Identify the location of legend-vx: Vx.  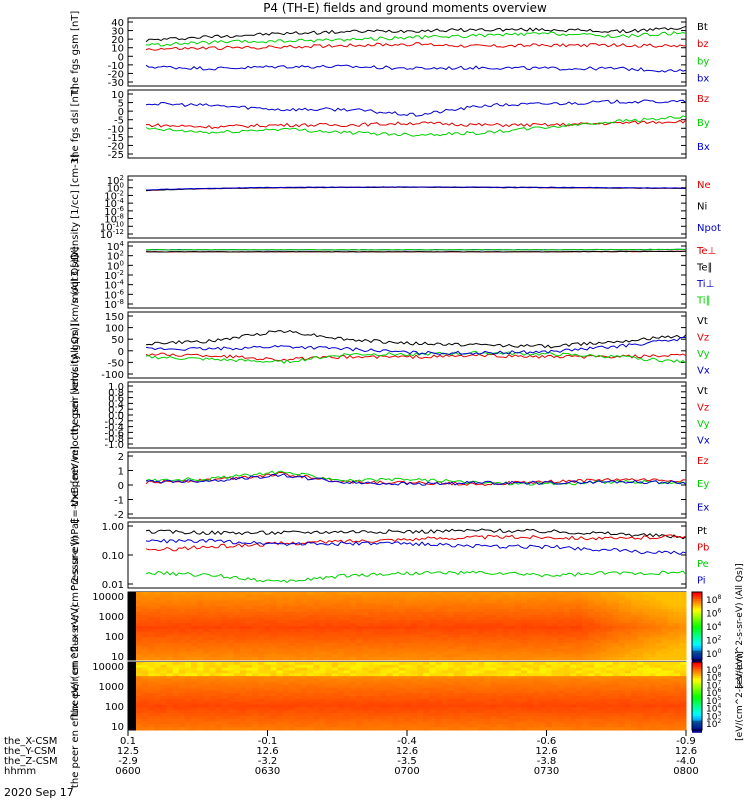
(703, 371).